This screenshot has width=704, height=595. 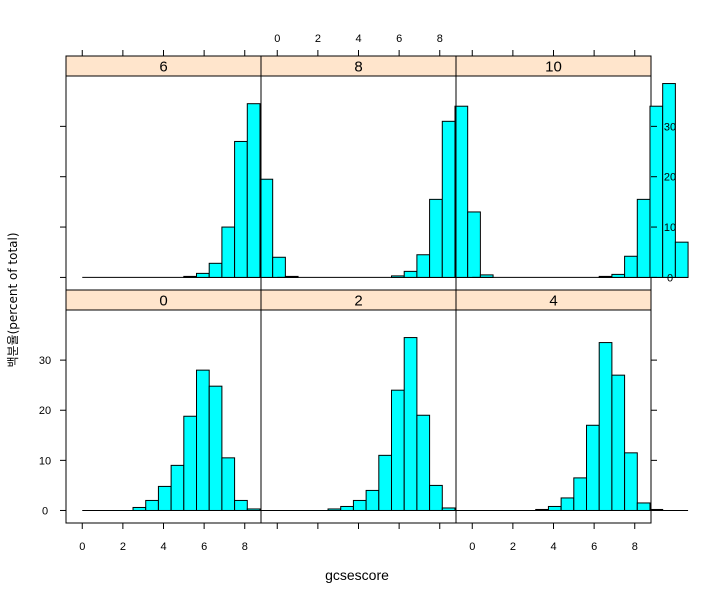 I want to click on panel-0: 0, so click(x=182, y=406).